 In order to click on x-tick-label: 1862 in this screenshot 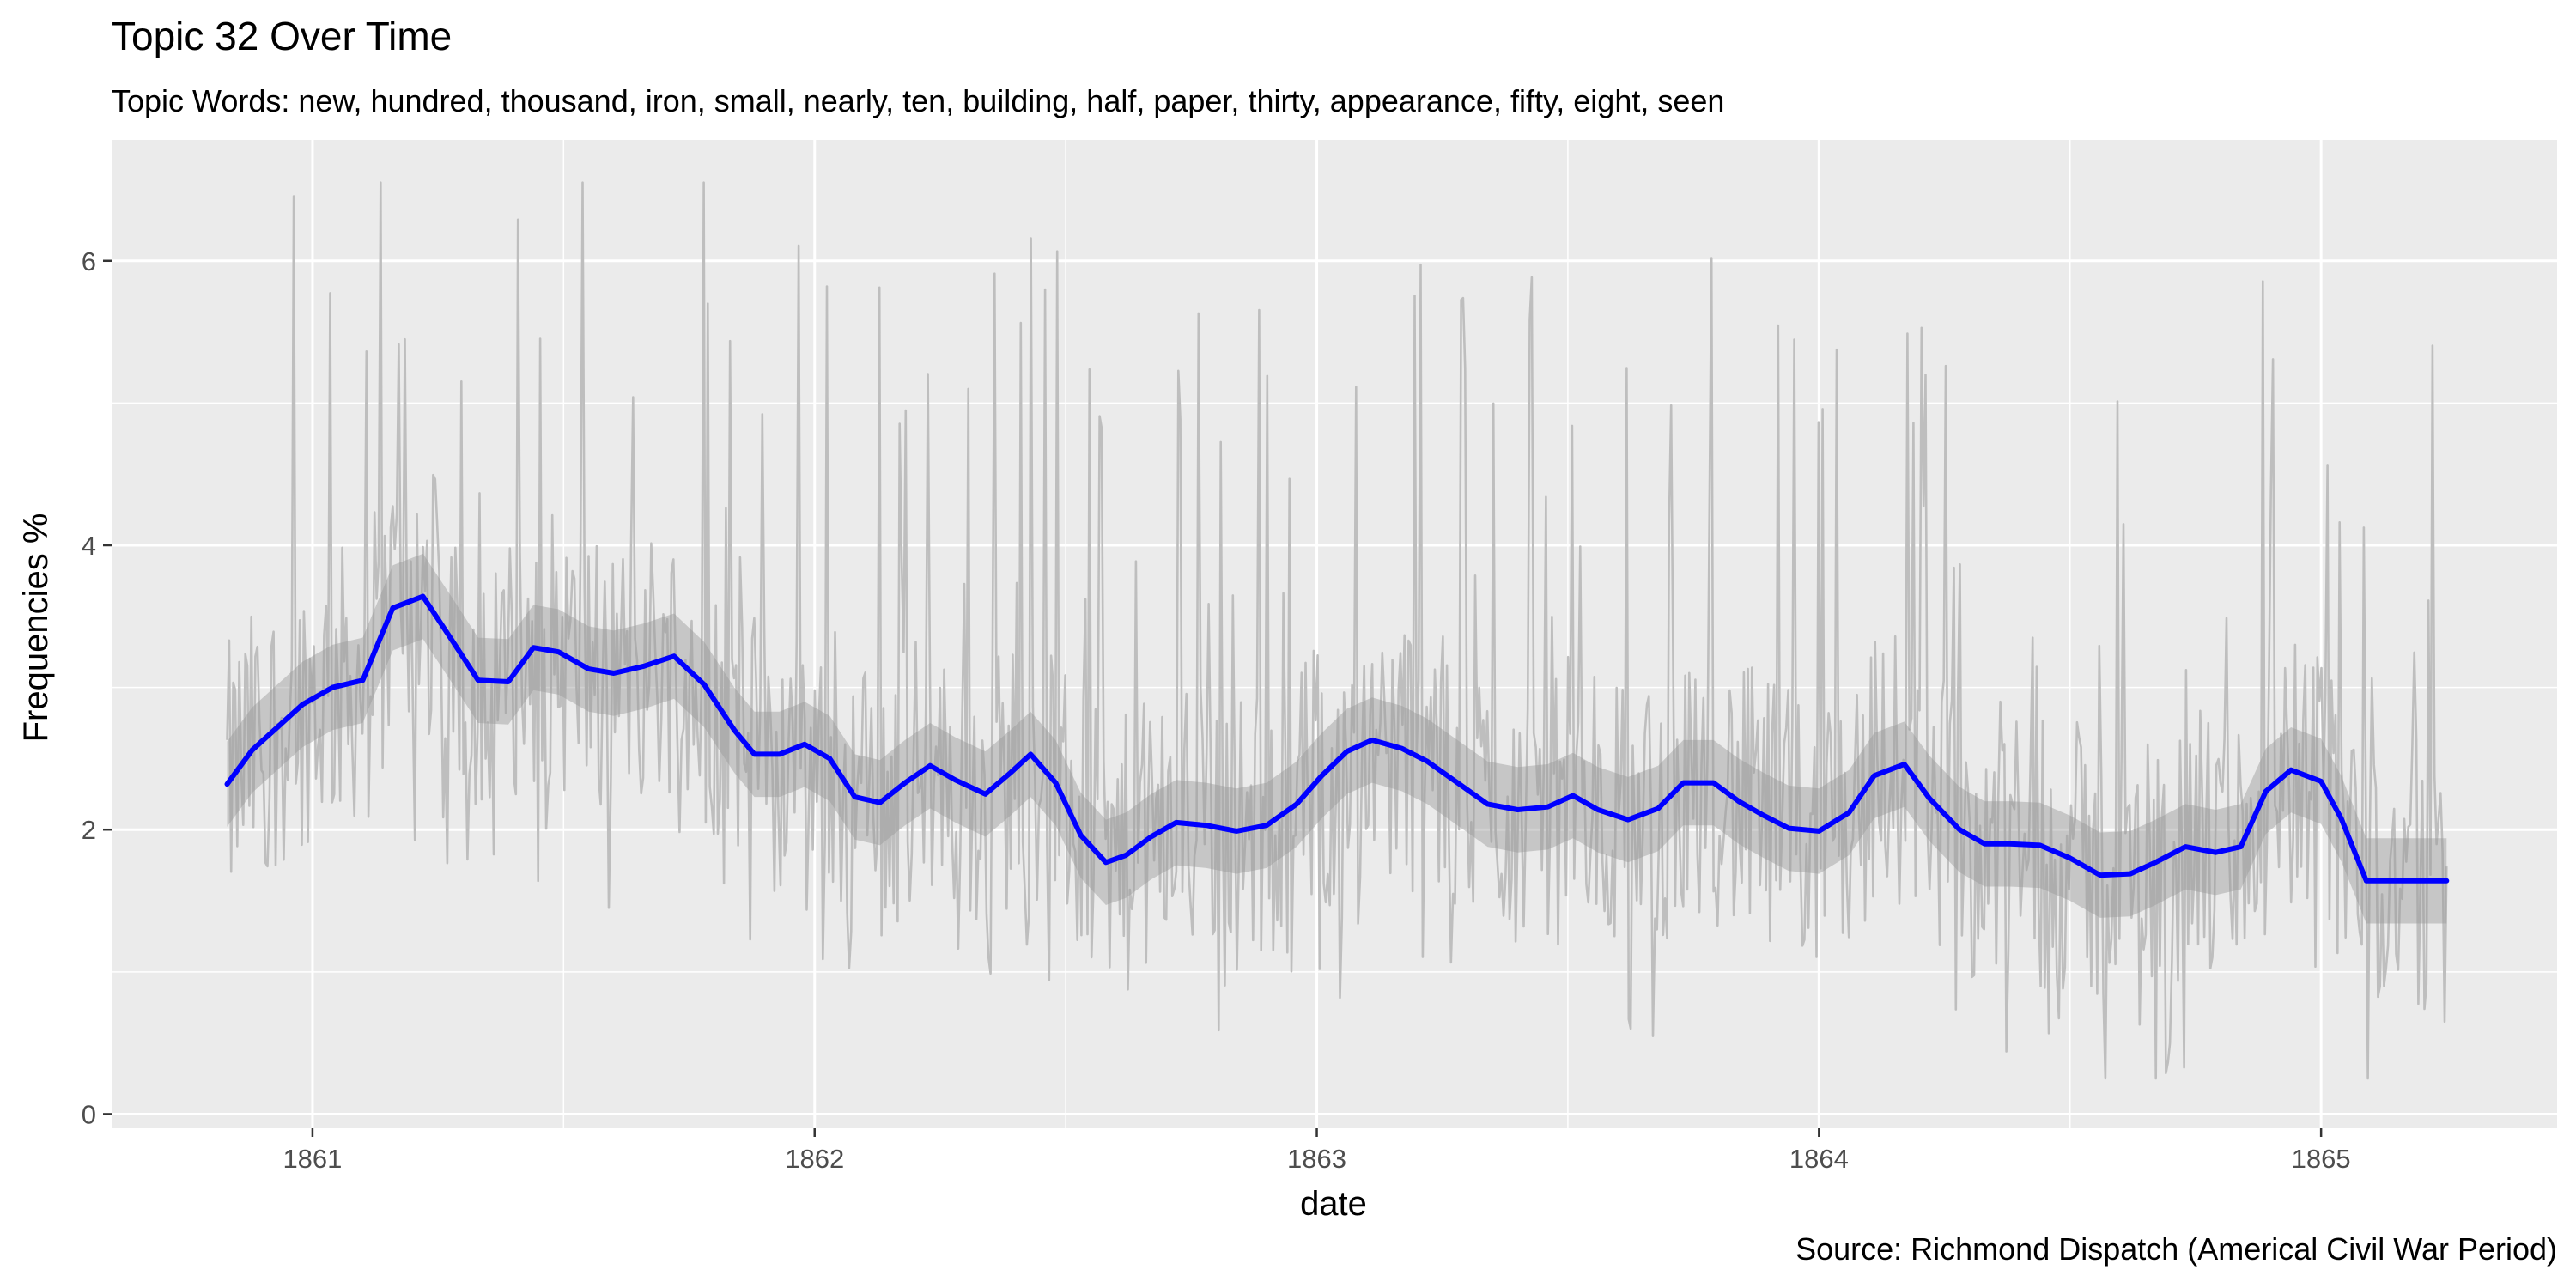, I will do `click(814, 1159)`.